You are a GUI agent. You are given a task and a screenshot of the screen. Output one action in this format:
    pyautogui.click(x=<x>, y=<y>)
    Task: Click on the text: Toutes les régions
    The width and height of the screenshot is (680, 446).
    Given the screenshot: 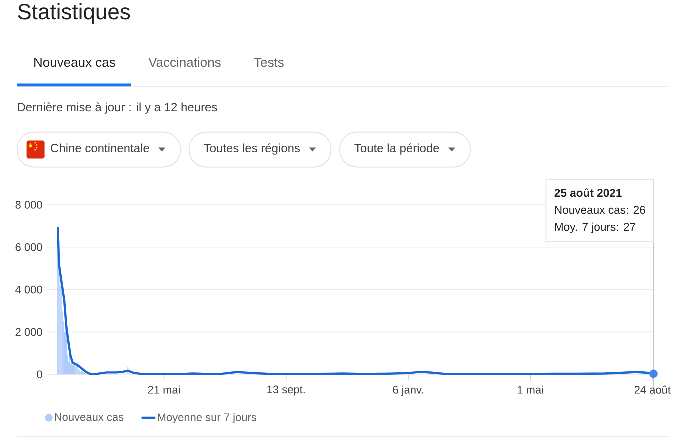 What is the action you would take?
    pyautogui.click(x=252, y=149)
    